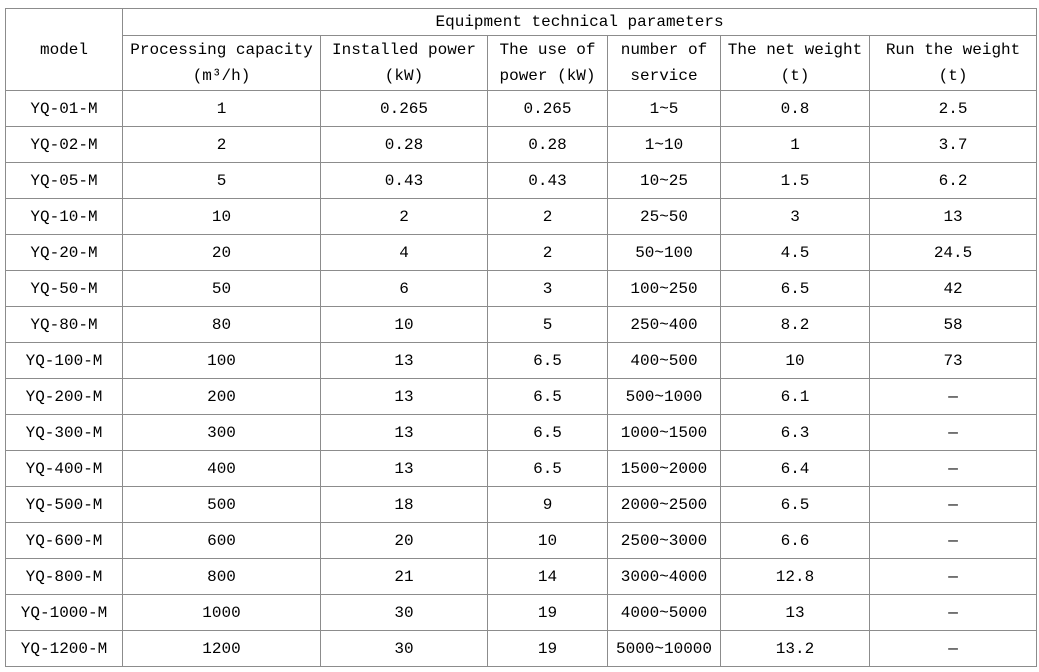  I want to click on model-cell: YQ-600-M, so click(64, 540).